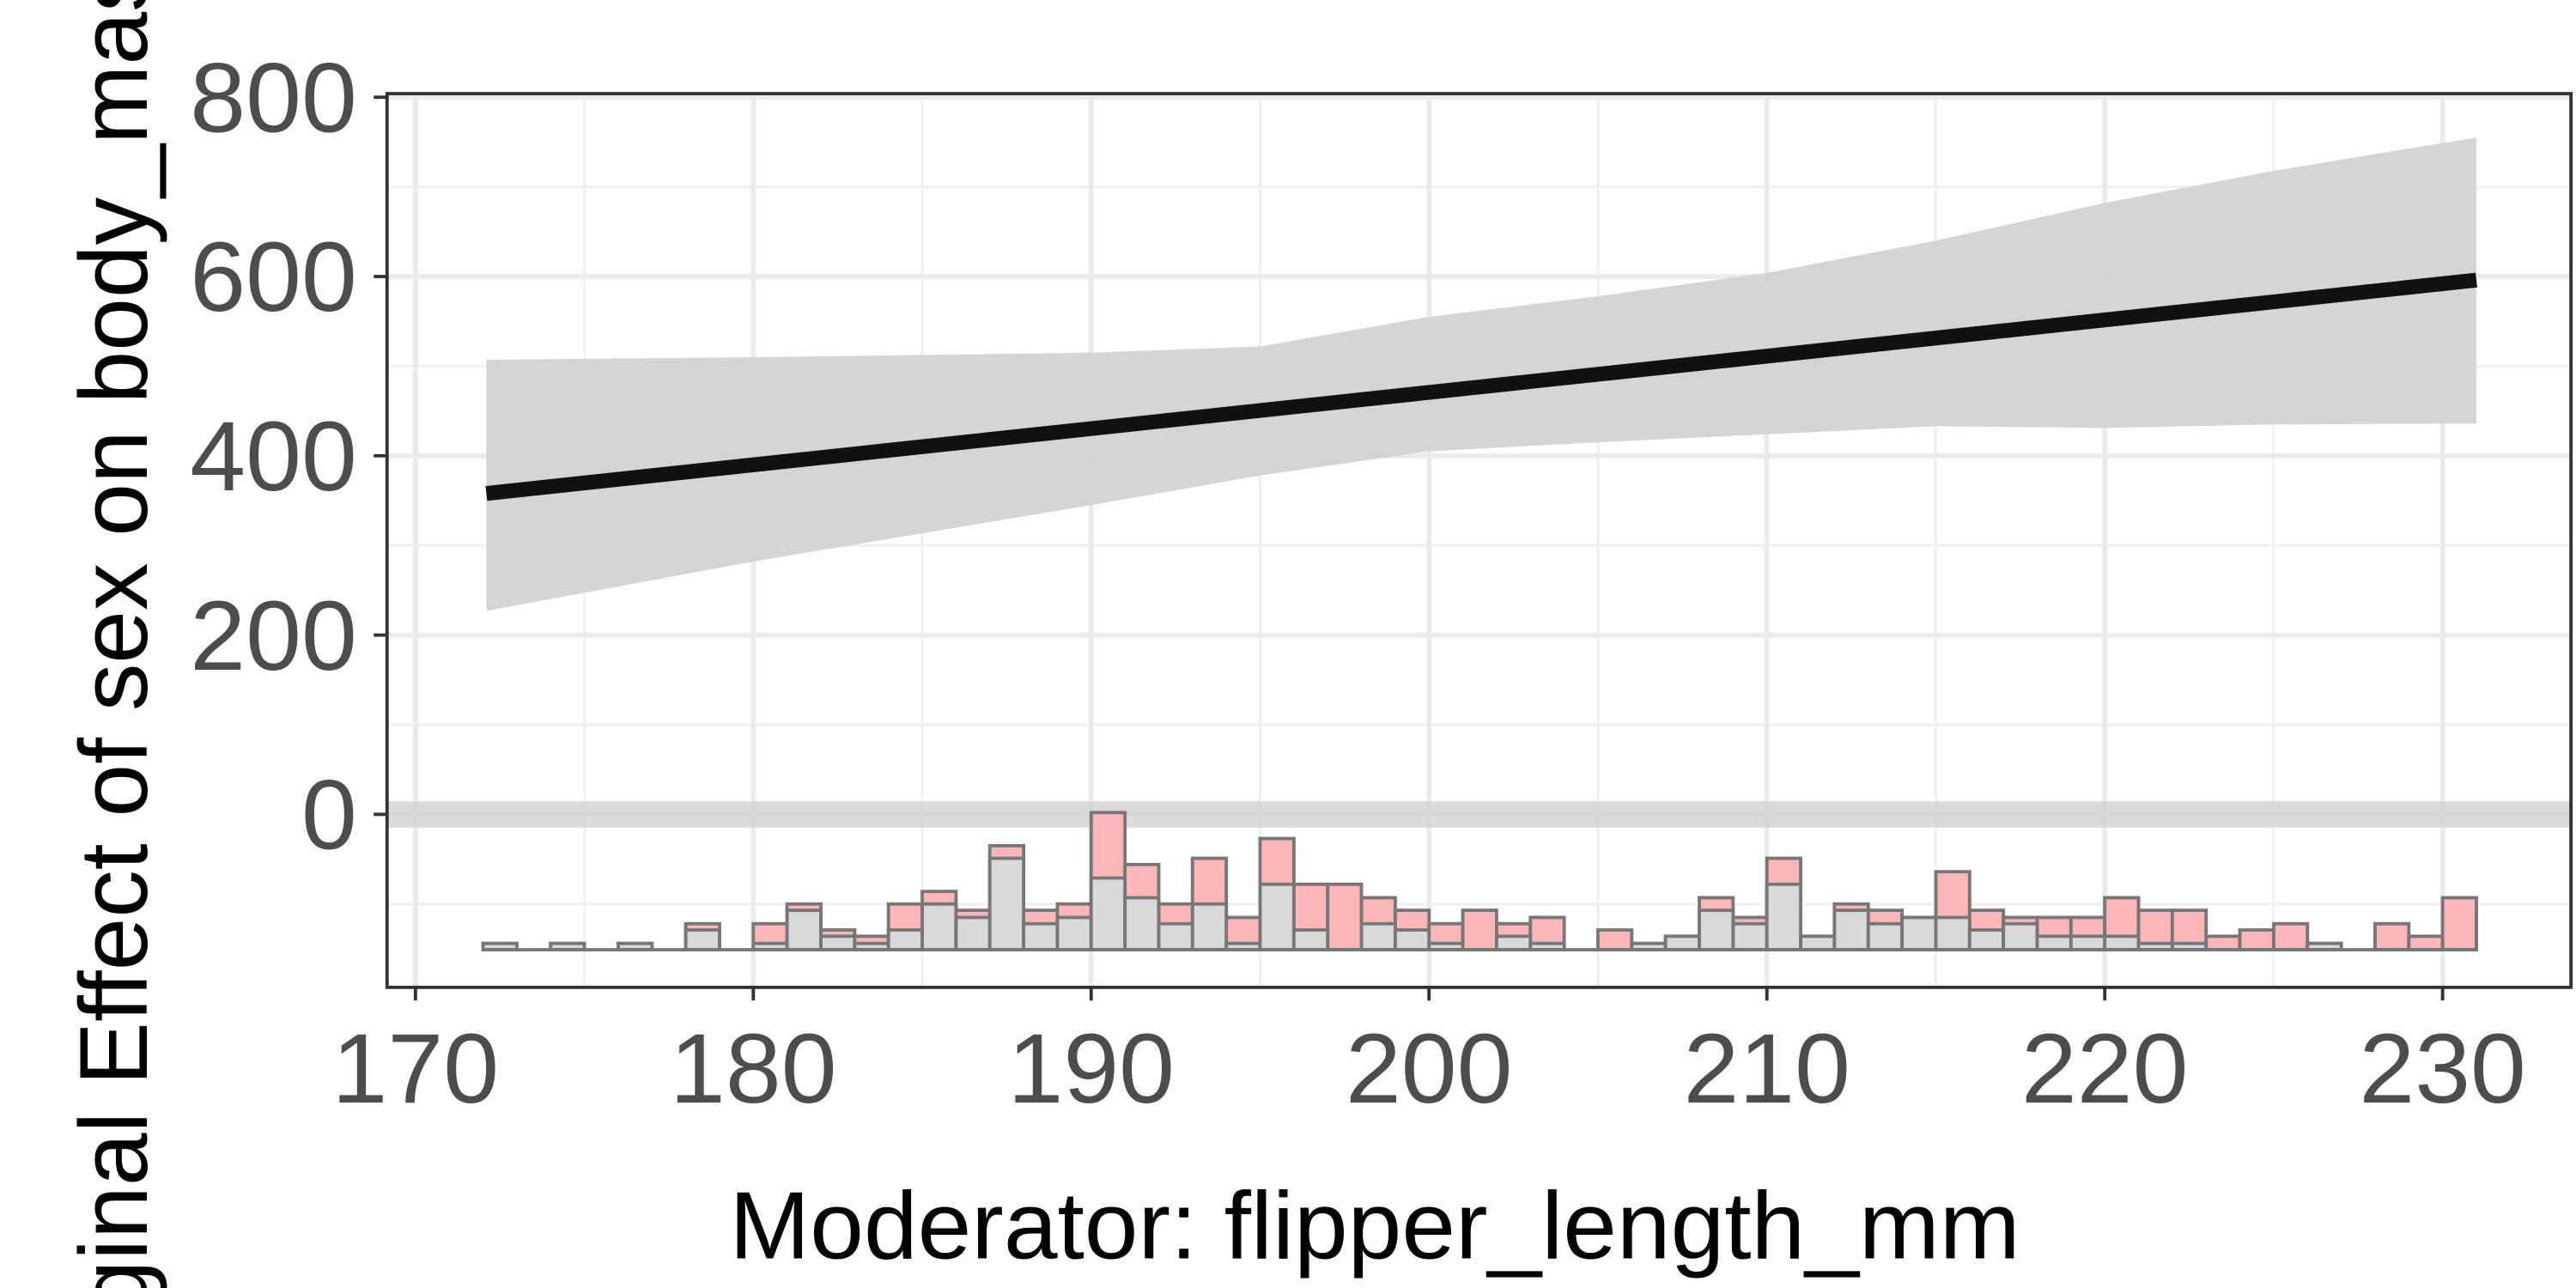 This screenshot has width=2576, height=1288. I want to click on x-axis-title: Moderator: flipper_length_mm, so click(1374, 1225).